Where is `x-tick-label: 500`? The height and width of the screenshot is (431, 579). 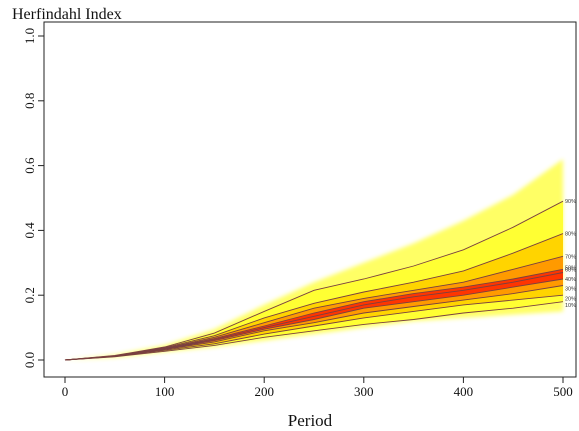 x-tick-label: 500 is located at coordinates (563, 391).